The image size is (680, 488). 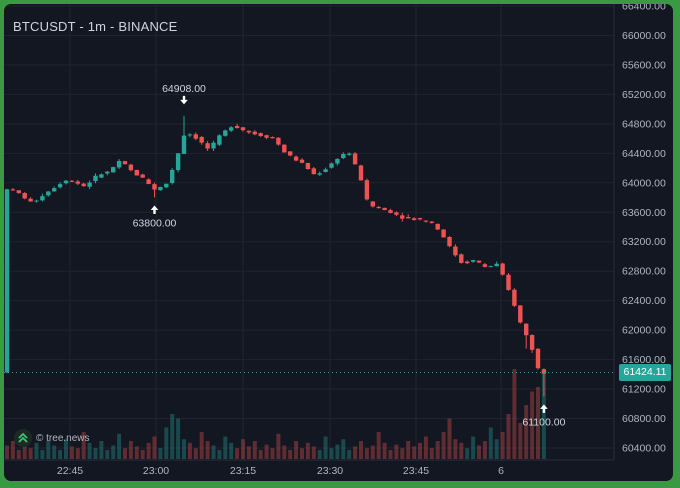 What do you see at coordinates (156, 471) in the screenshot?
I see `time-tick-label: 23:00` at bounding box center [156, 471].